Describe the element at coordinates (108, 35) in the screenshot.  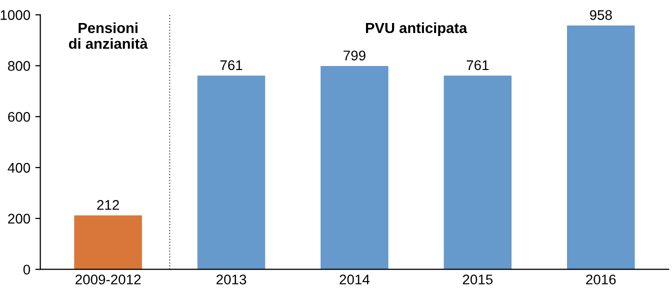
I see `annotation: Pensioni di anzianità` at that location.